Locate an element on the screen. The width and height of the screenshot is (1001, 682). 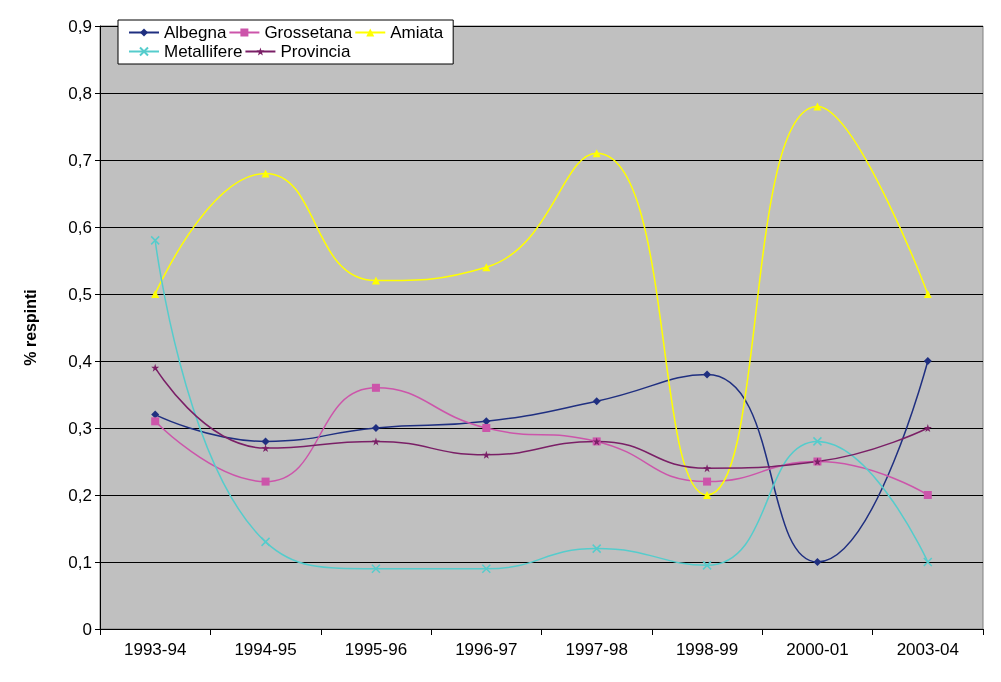
y-tick-label: 0,6 is located at coordinates (80, 227).